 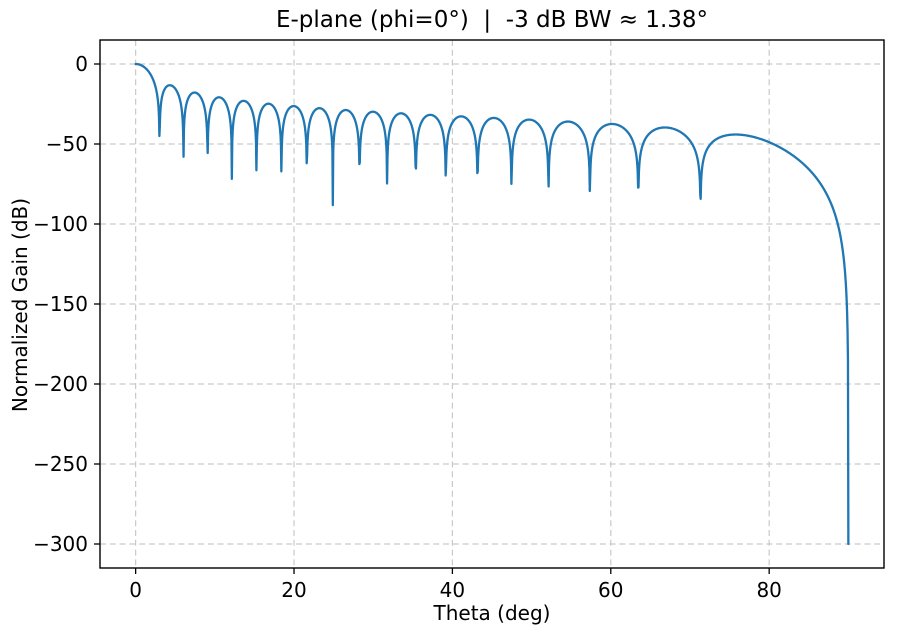 I want to click on x-tick-label: 60, so click(x=610, y=590).